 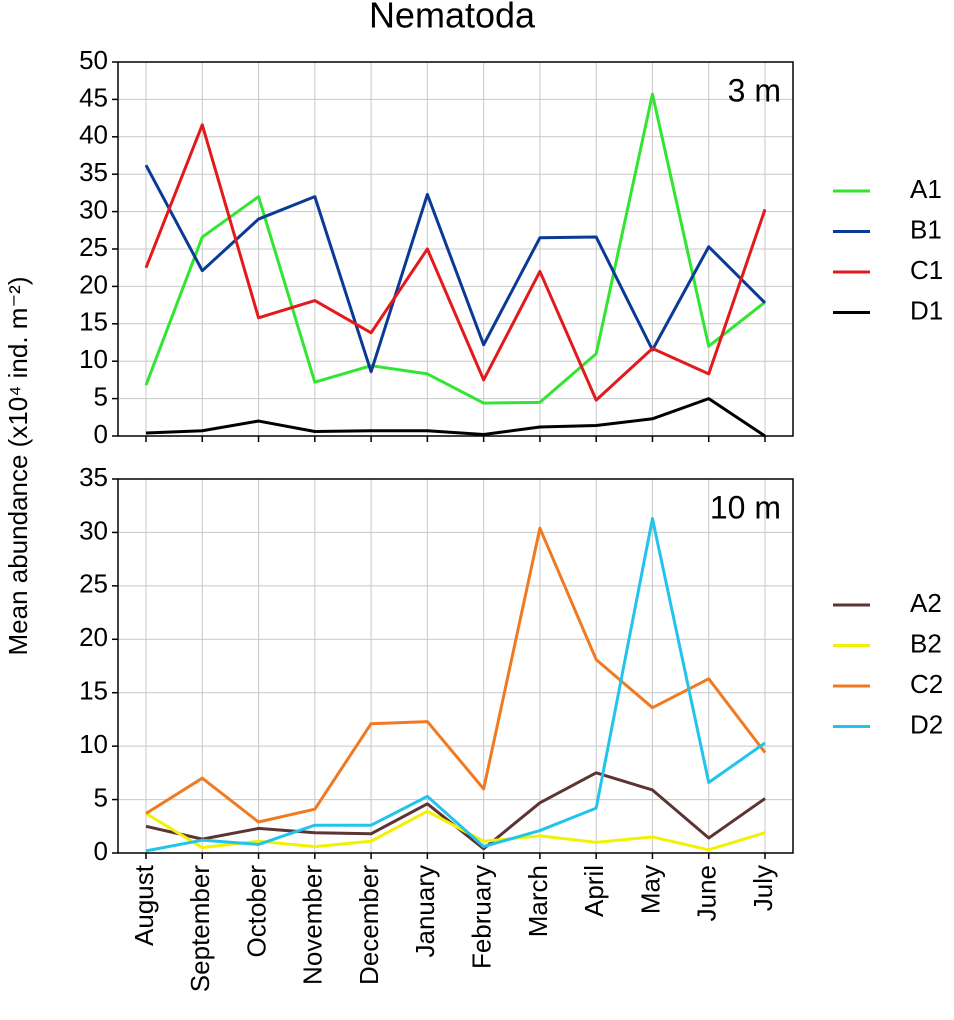 What do you see at coordinates (482, 917) in the screenshot?
I see `x-tick-label: February` at bounding box center [482, 917].